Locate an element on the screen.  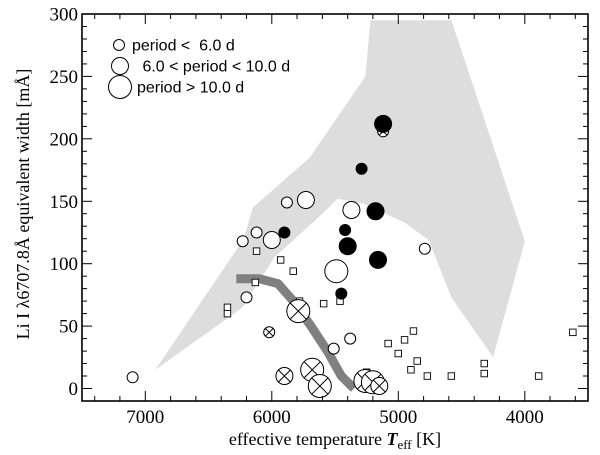
y-tick-label: 200 is located at coordinates (64, 139).